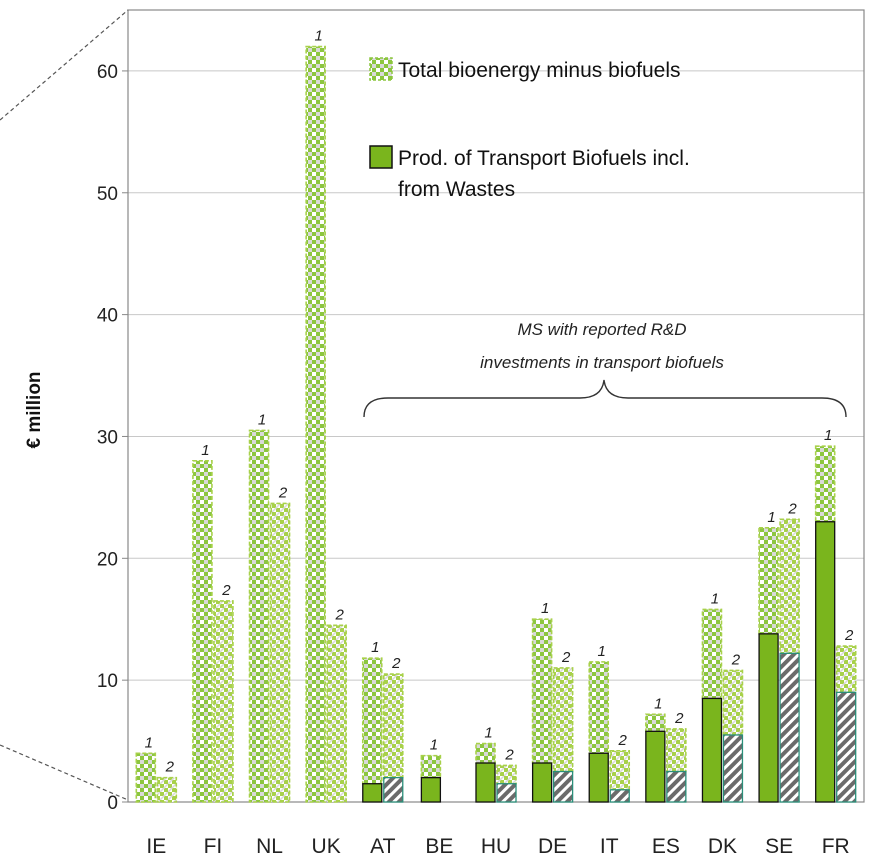 The height and width of the screenshot is (858, 869). What do you see at coordinates (439, 846) in the screenshot?
I see `x-category-label-BE: BE` at bounding box center [439, 846].